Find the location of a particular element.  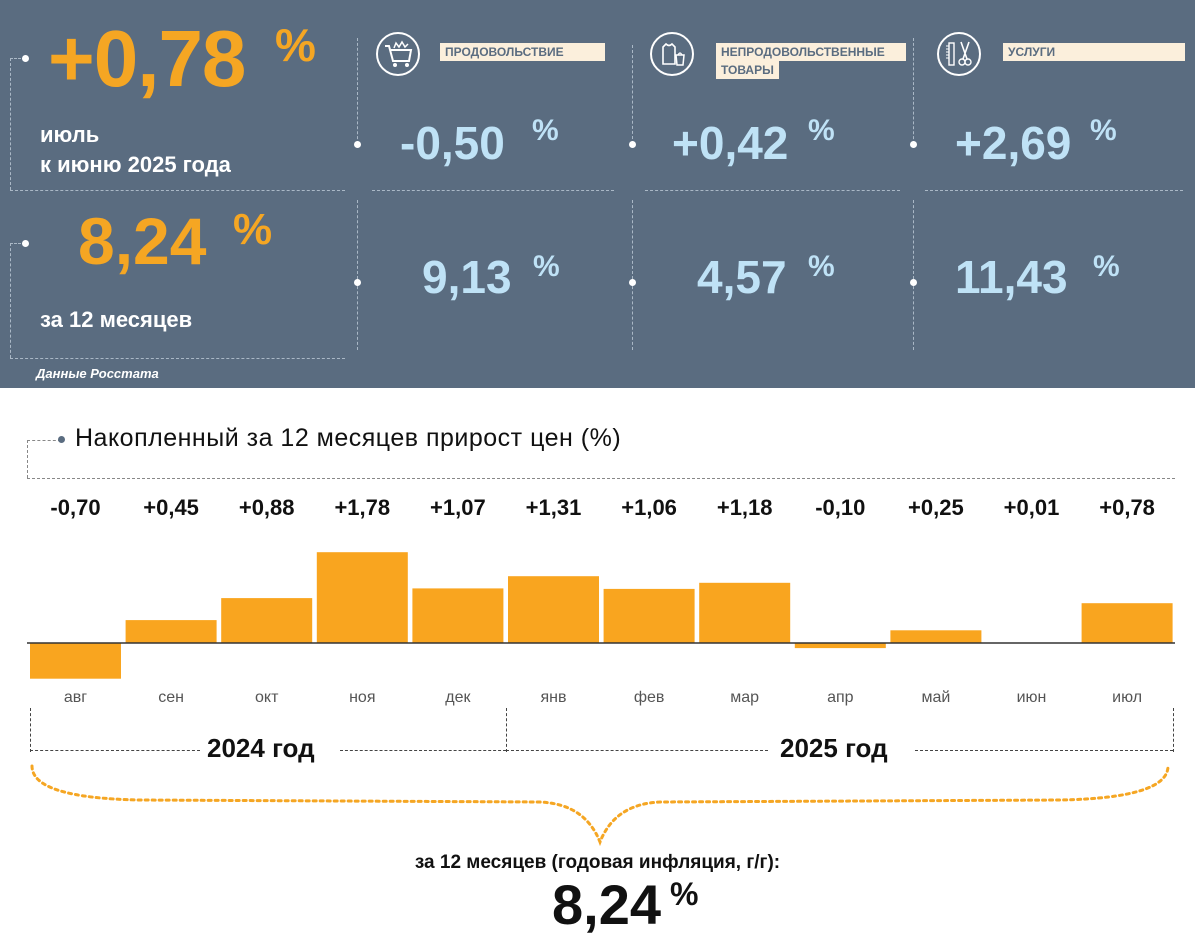

value-label-янв: +1,31 is located at coordinates (553, 507).